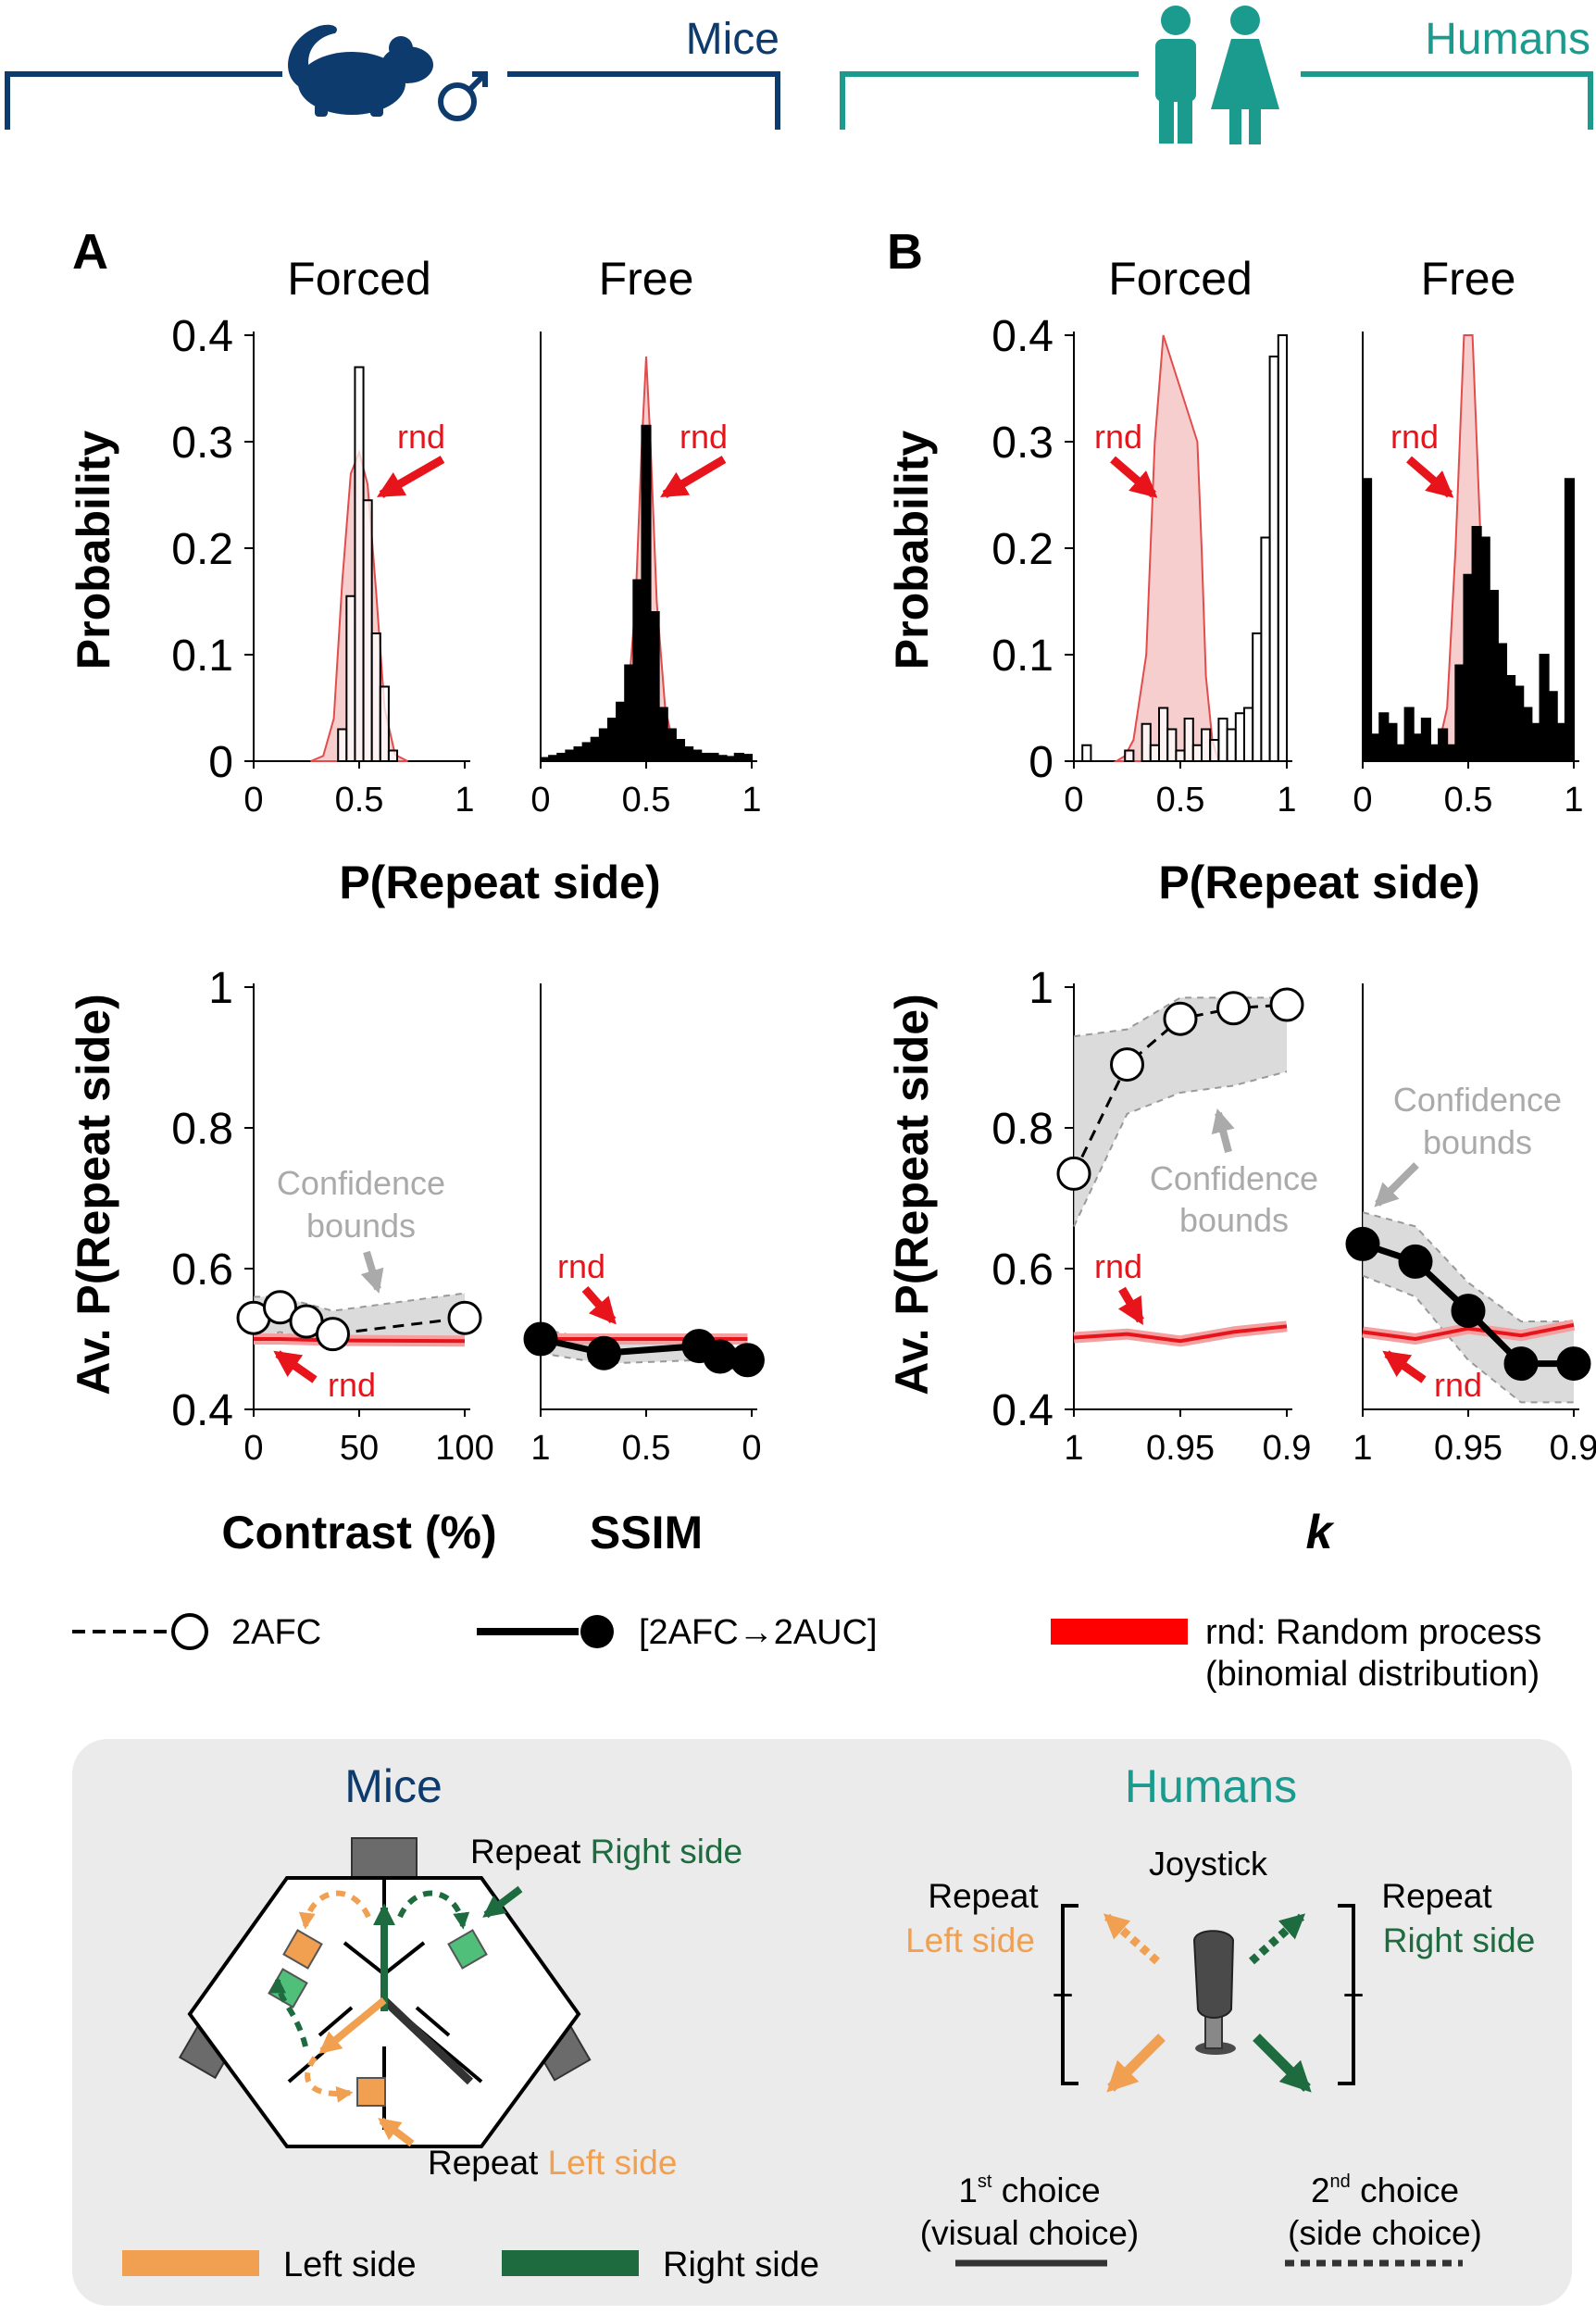 The image size is (1596, 2315). I want to click on x-tick-label: 0, so click(253, 1448).